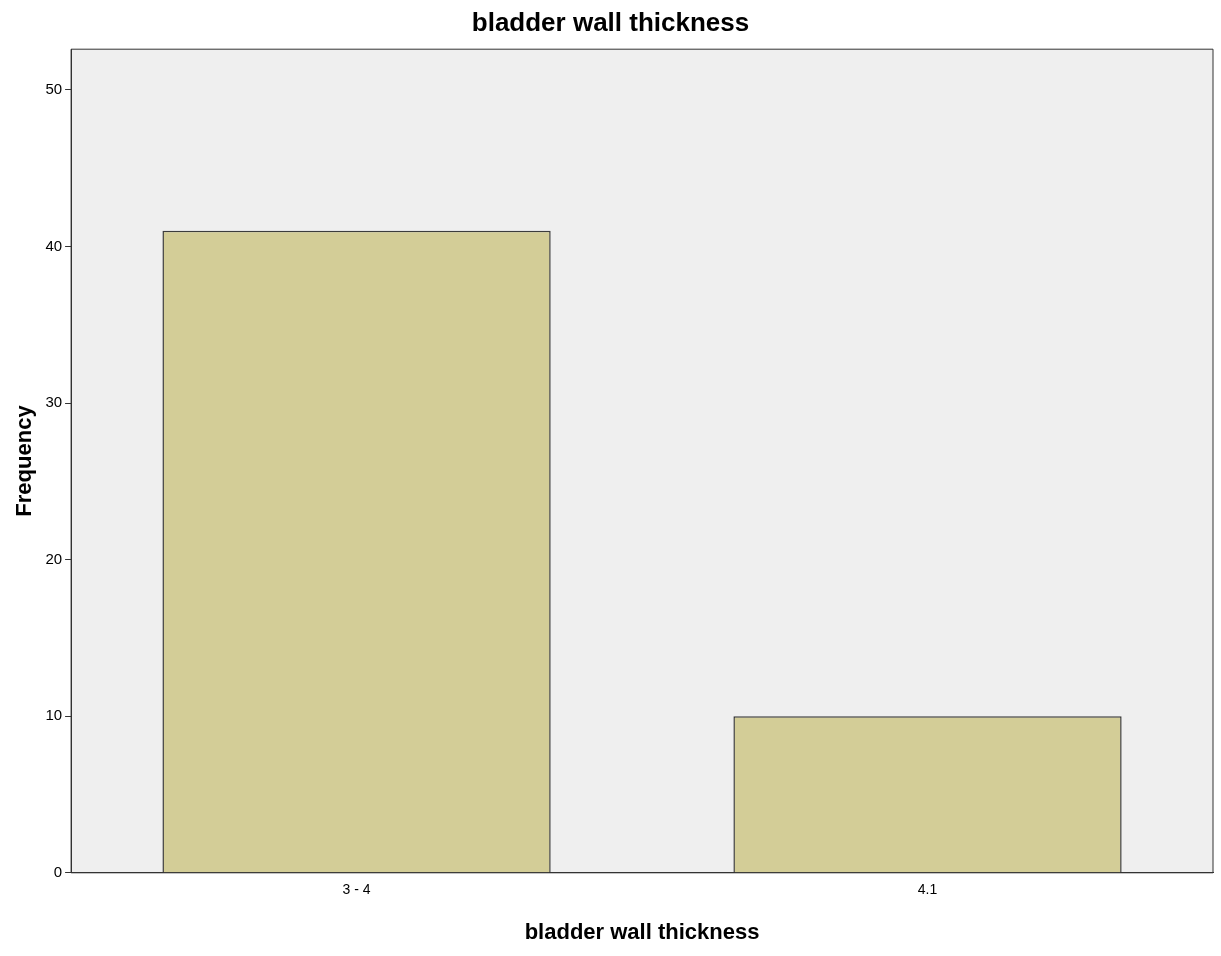 This screenshot has width=1221, height=956. I want to click on y-tick-label: 10, so click(54, 715).